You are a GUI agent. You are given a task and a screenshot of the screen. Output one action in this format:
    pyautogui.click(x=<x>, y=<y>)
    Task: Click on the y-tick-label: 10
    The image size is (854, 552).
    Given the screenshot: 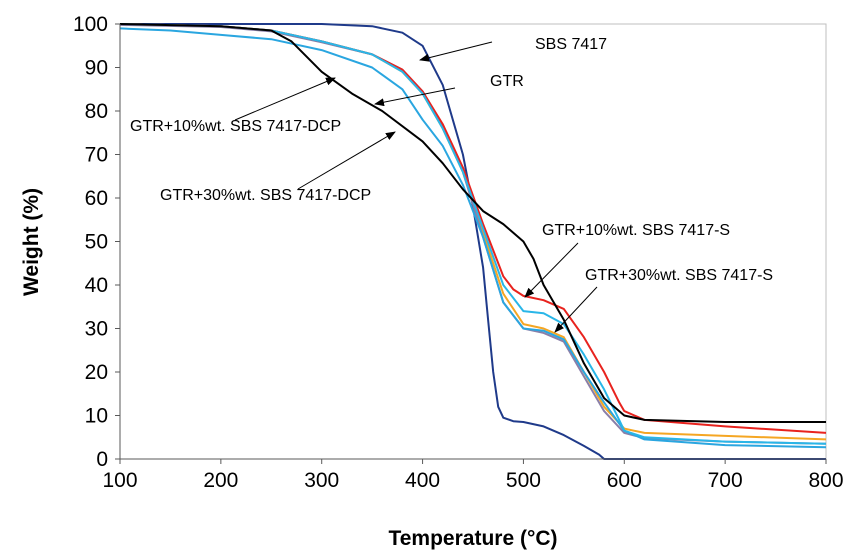 What is the action you would take?
    pyautogui.click(x=96, y=416)
    